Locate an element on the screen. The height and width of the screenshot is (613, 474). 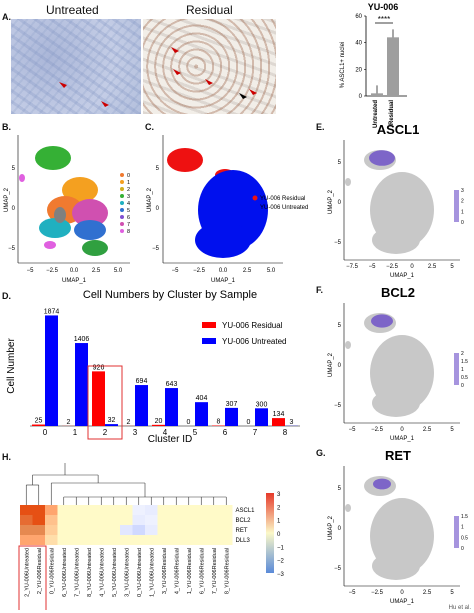
row-label: DLL3 is located at coordinates (243, 541).